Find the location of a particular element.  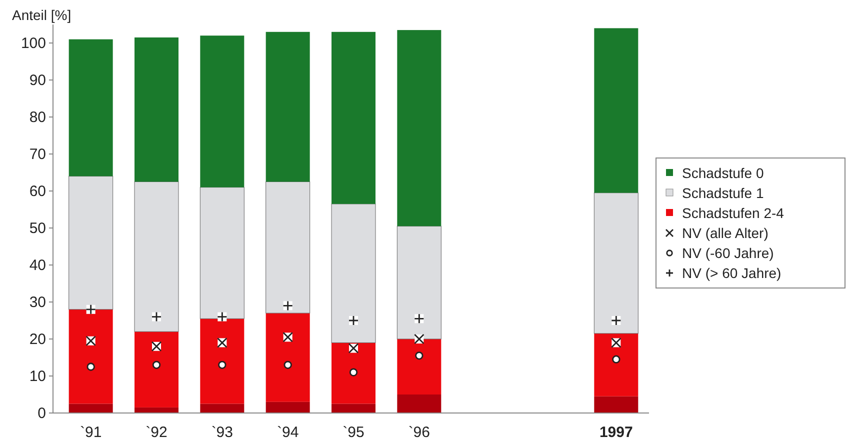

x-tick-label: `95 is located at coordinates (353, 432).